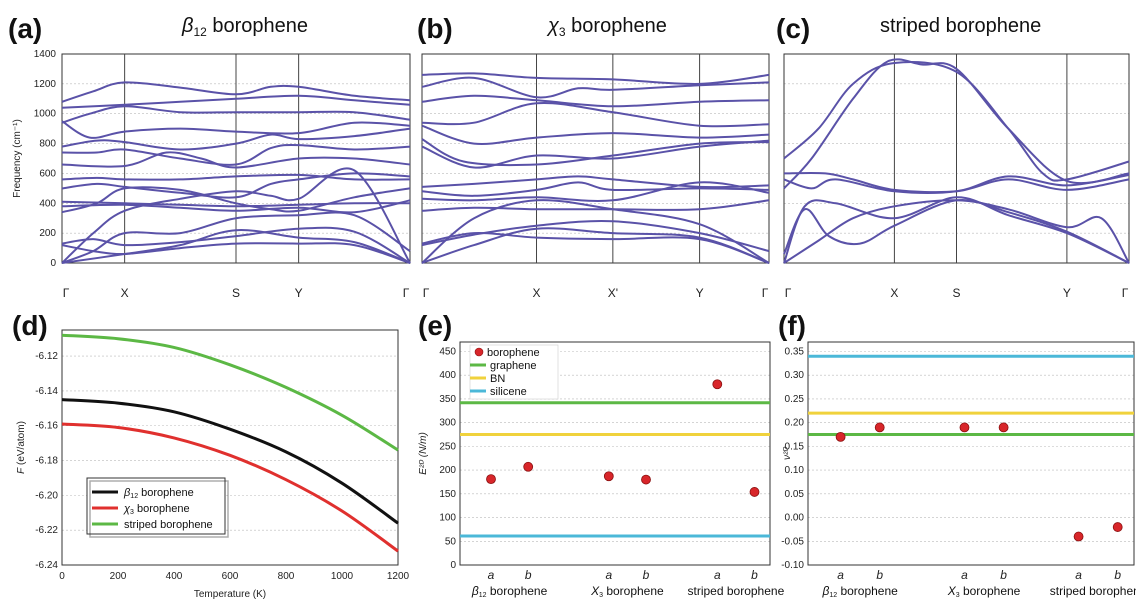  Describe the element at coordinates (435, 28) in the screenshot. I see `panel-label-b: (b)` at that location.